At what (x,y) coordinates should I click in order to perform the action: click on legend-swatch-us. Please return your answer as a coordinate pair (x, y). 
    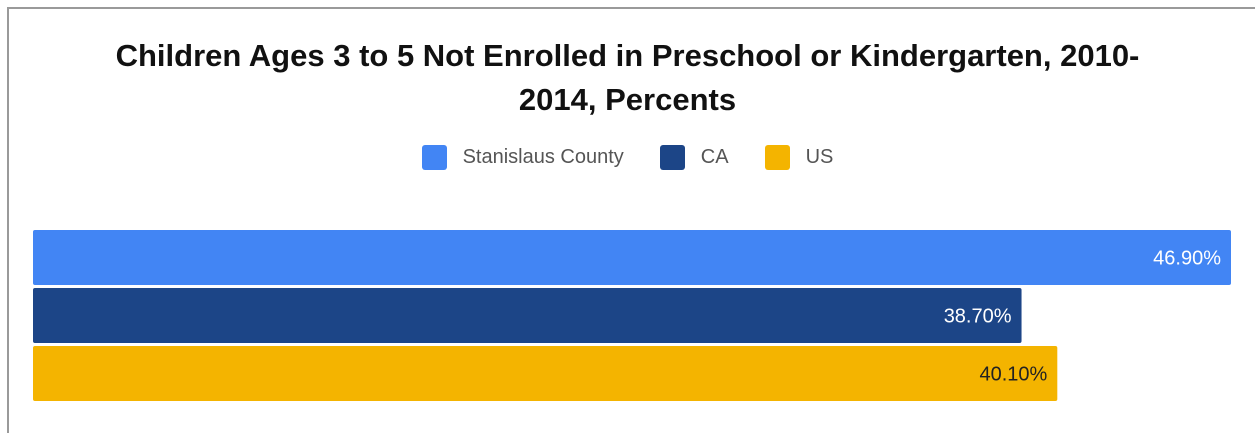
    Looking at the image, I should click on (777, 157).